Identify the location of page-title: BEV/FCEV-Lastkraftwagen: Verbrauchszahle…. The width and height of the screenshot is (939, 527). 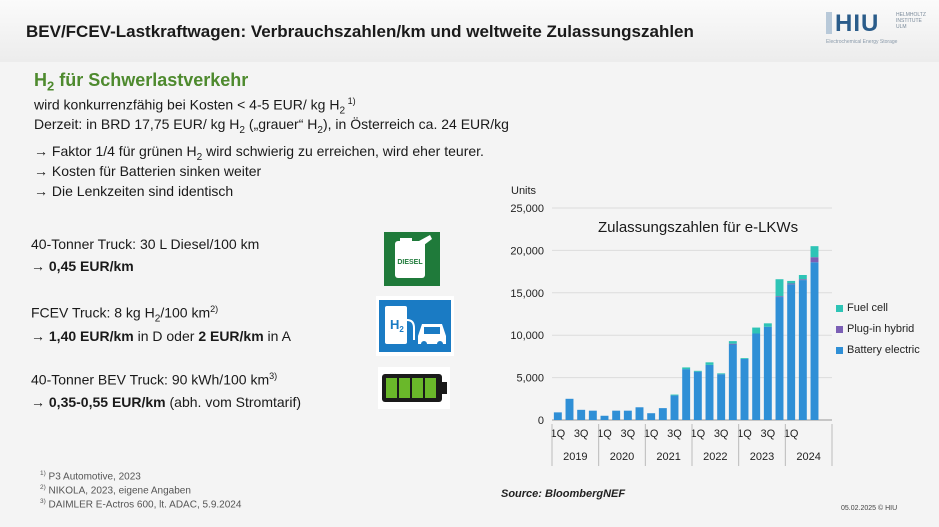
(360, 31).